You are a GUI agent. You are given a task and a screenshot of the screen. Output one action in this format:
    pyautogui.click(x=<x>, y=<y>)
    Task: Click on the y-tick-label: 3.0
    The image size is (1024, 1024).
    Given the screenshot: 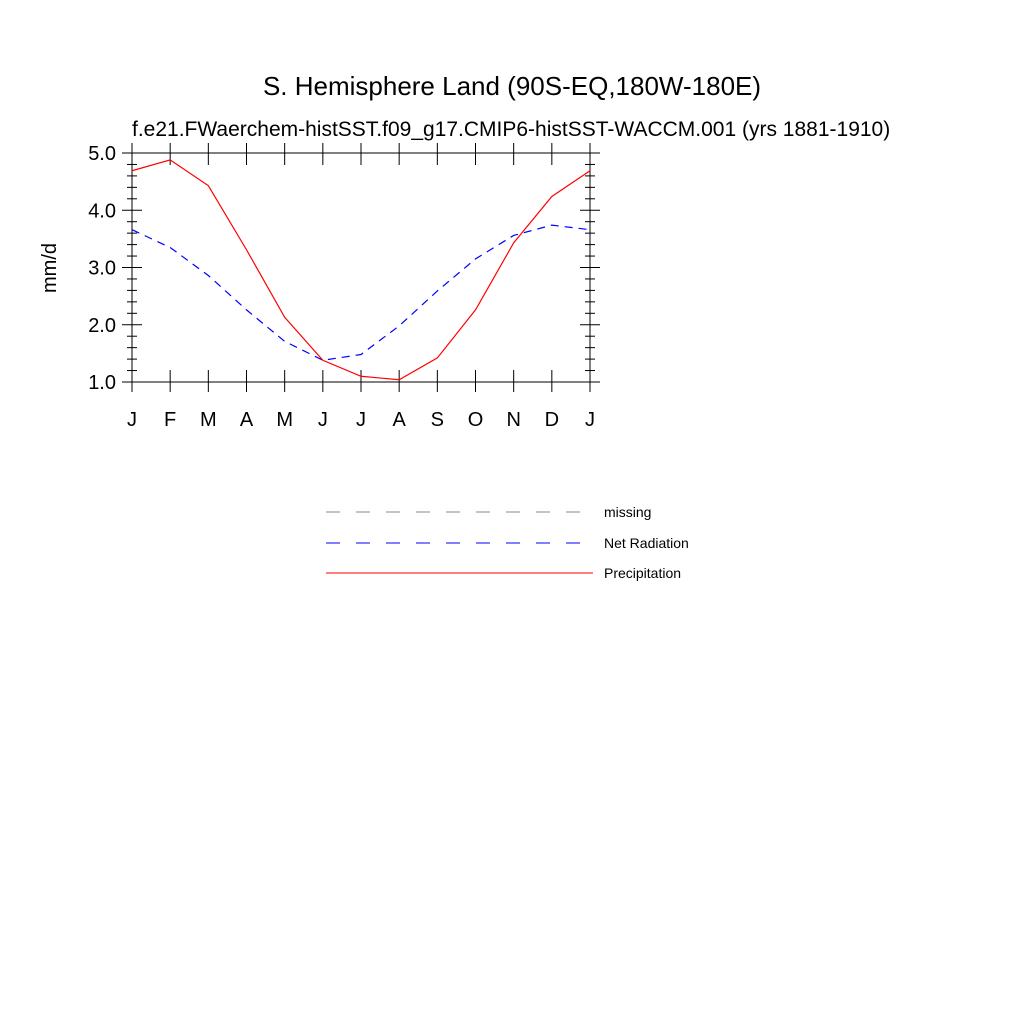 What is the action you would take?
    pyautogui.click(x=102, y=269)
    